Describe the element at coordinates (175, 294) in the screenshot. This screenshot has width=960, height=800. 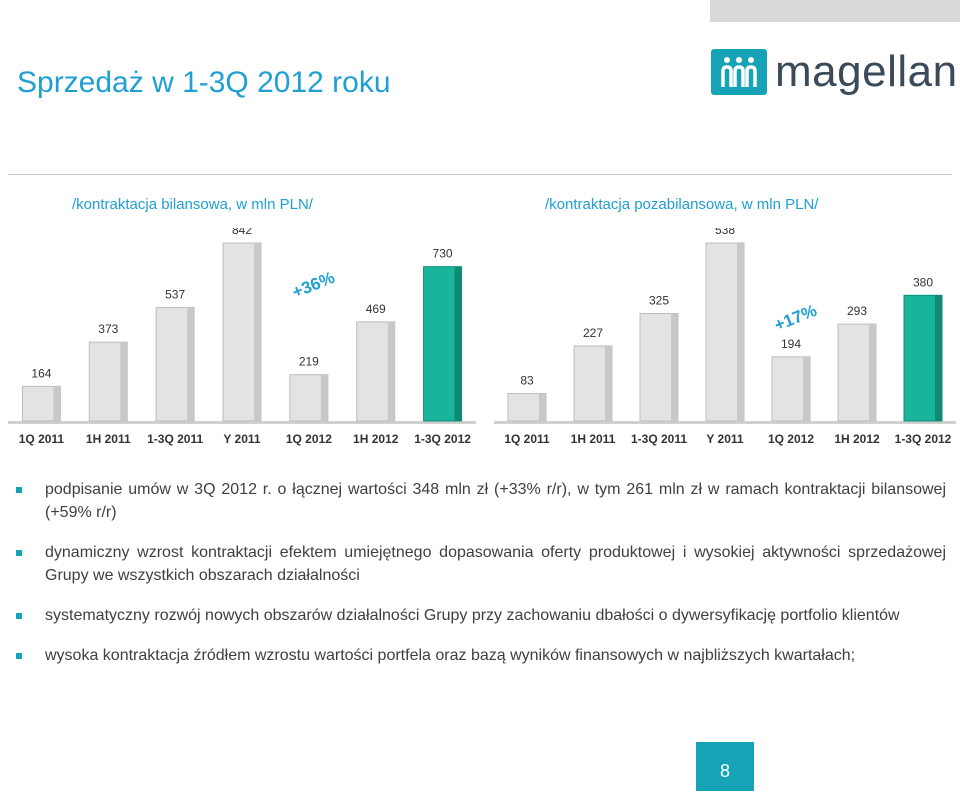
I see `data-label: 537` at that location.